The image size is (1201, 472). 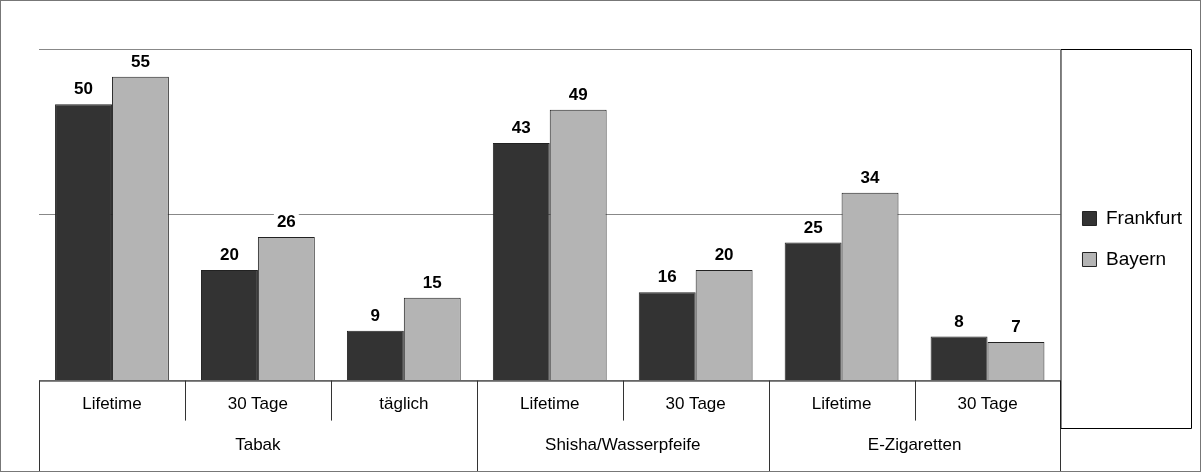 I want to click on text: Shisha/Wasserpfeife, so click(x=623, y=445).